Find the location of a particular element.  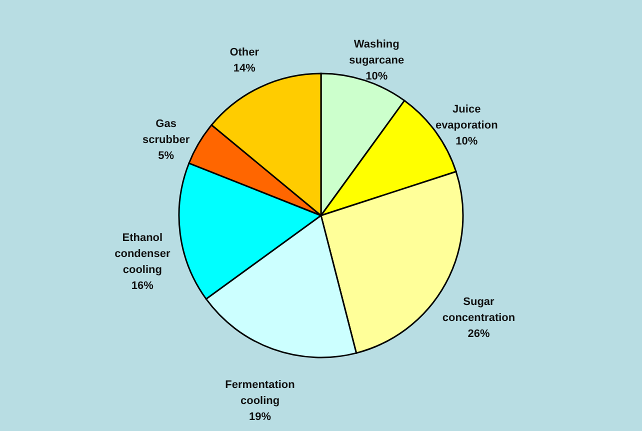

data-label: 19% is located at coordinates (260, 416).